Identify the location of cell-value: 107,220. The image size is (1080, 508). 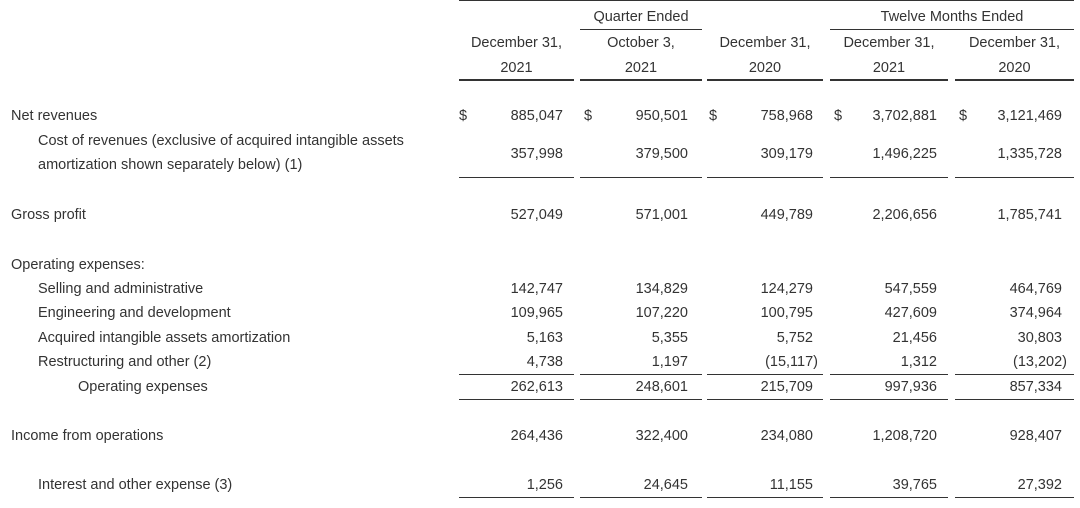
(661, 313).